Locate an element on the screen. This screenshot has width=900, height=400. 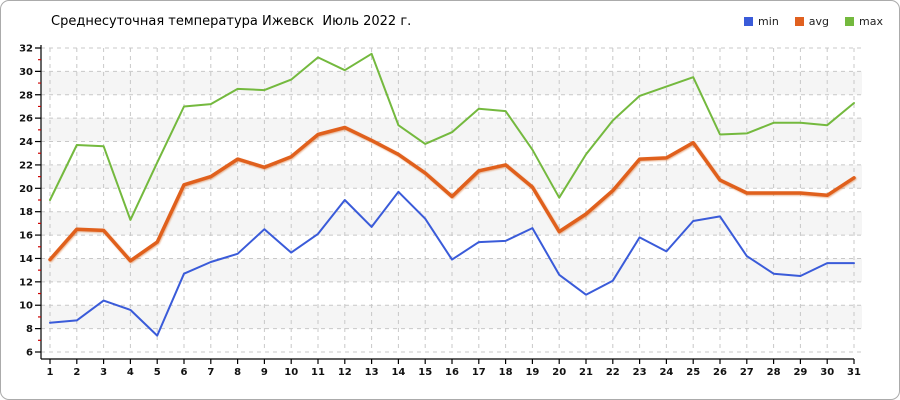
x-axis-tick-label: 19 is located at coordinates (532, 372).